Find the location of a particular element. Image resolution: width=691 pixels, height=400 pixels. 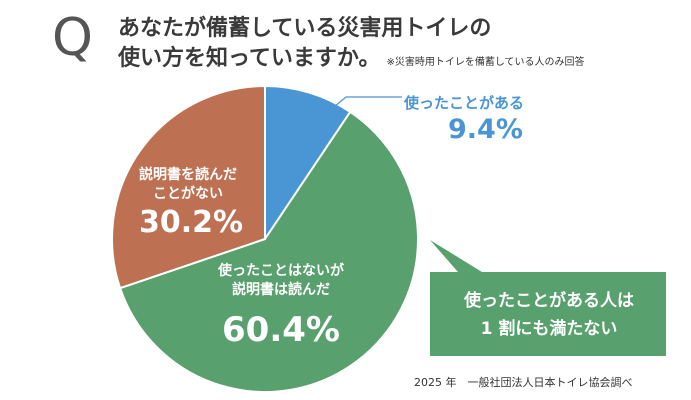

slice-label-used: 使ったことがある is located at coordinates (464, 103).